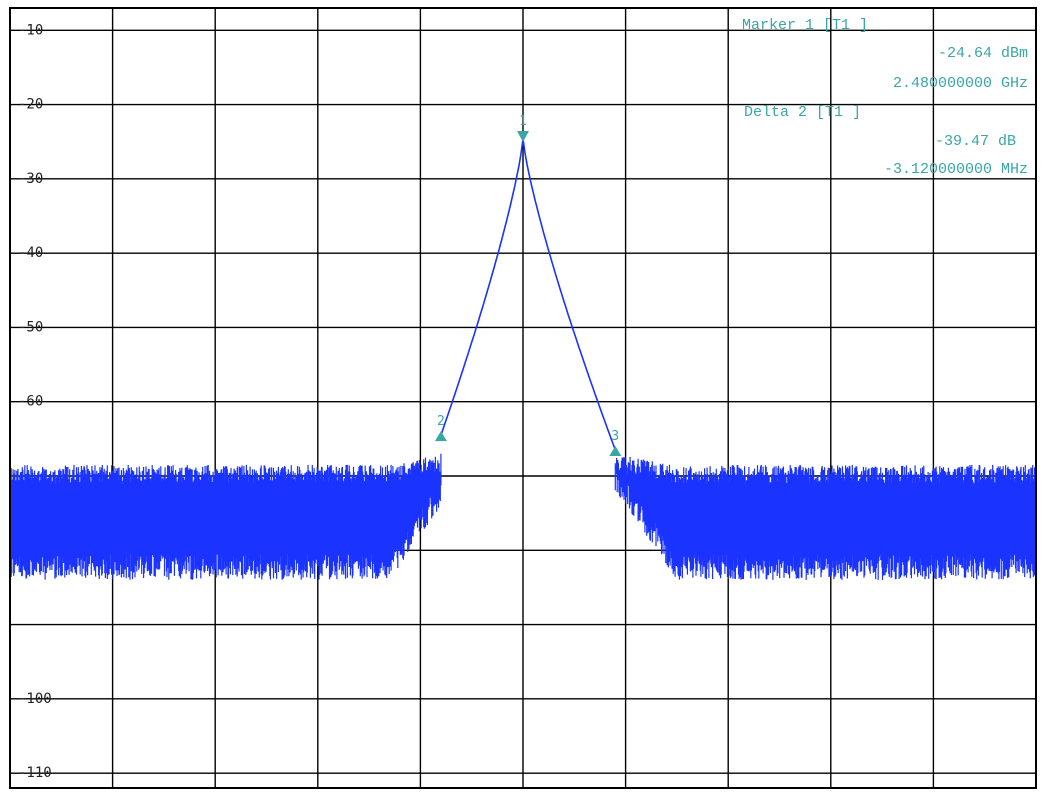 This screenshot has height=792, width=1043. Describe the element at coordinates (528, 294) in the screenshot. I see `carrier-peak` at that location.